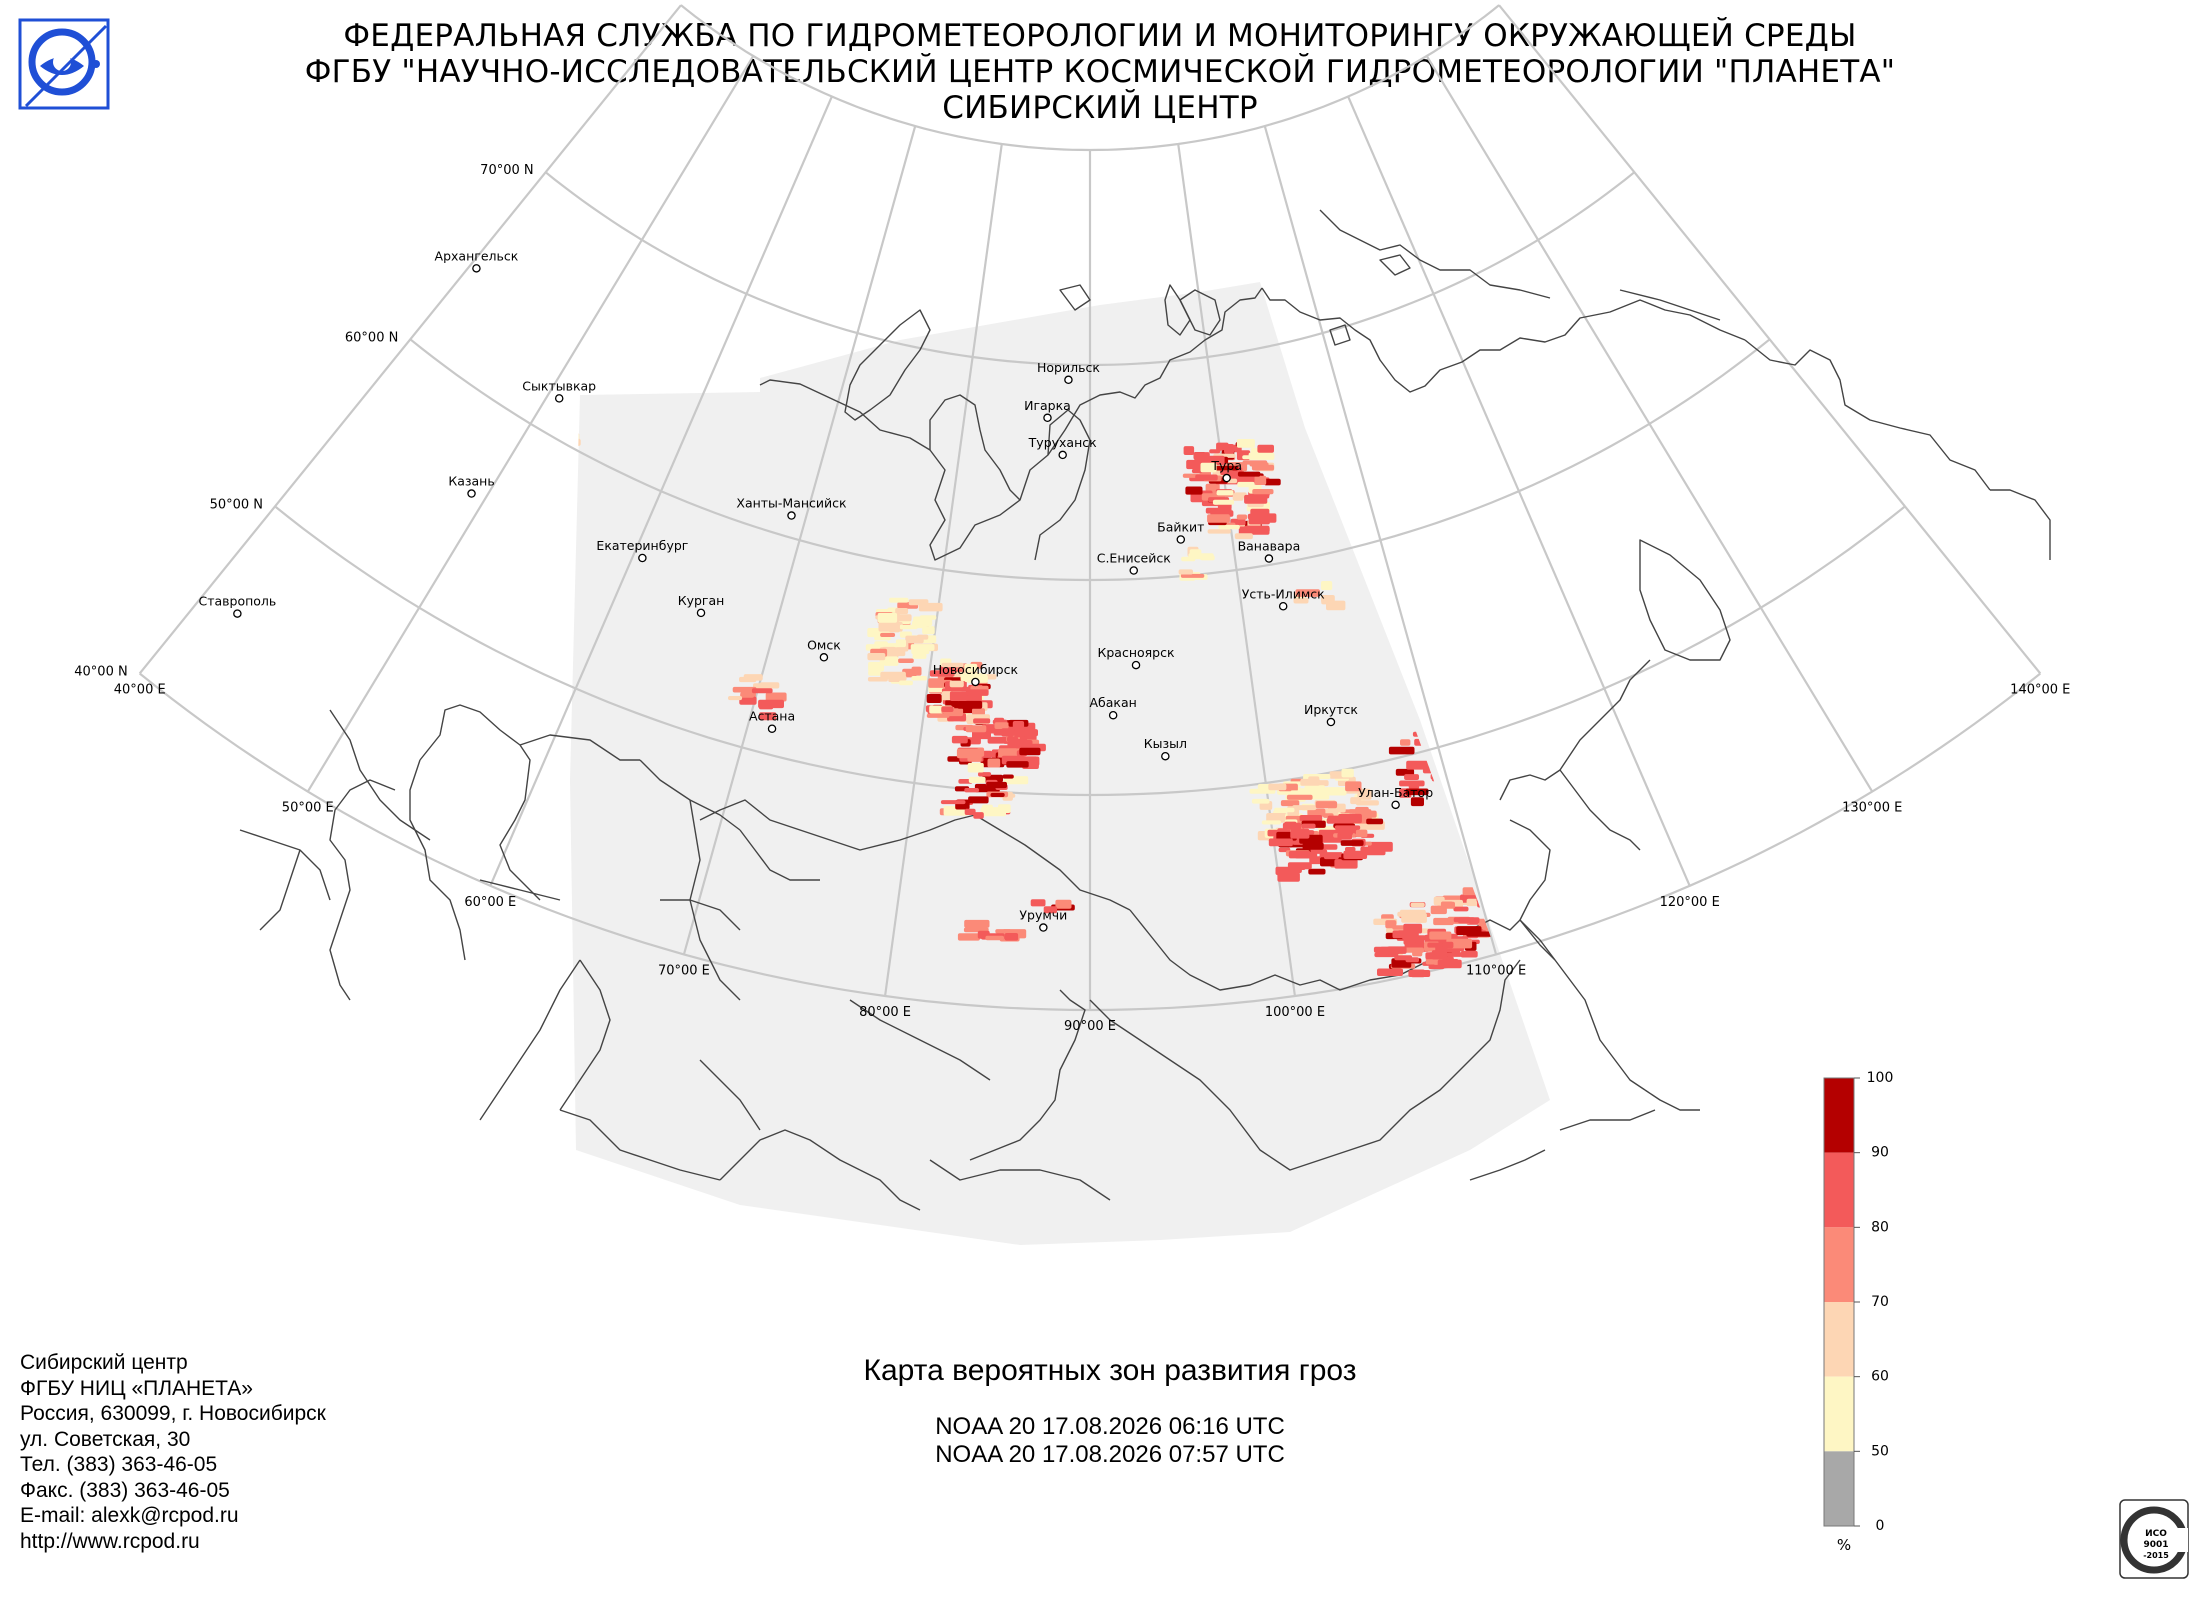 The width and height of the screenshot is (2200, 1600). Describe the element at coordinates (1496, 970) in the screenshot. I see `longitude-label: 110°00 E` at that location.